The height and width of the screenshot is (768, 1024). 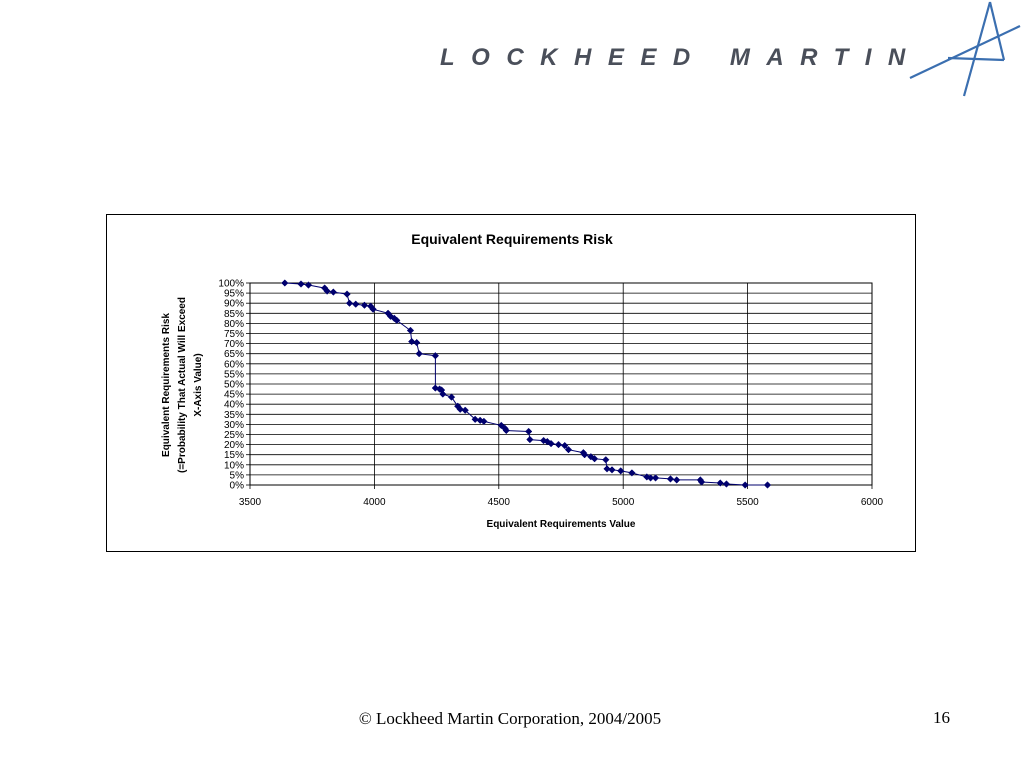 What do you see at coordinates (234, 374) in the screenshot?
I see `y-tick-label: 55%` at bounding box center [234, 374].